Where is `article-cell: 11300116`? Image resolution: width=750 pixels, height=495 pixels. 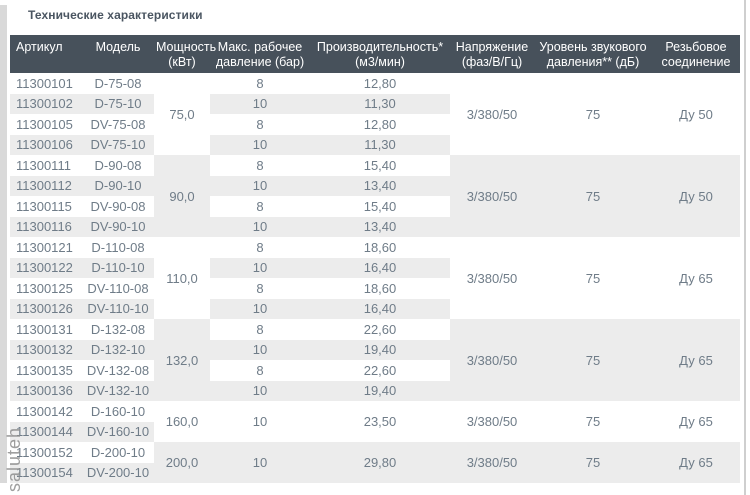 article-cell: 11300116 is located at coordinates (46, 226).